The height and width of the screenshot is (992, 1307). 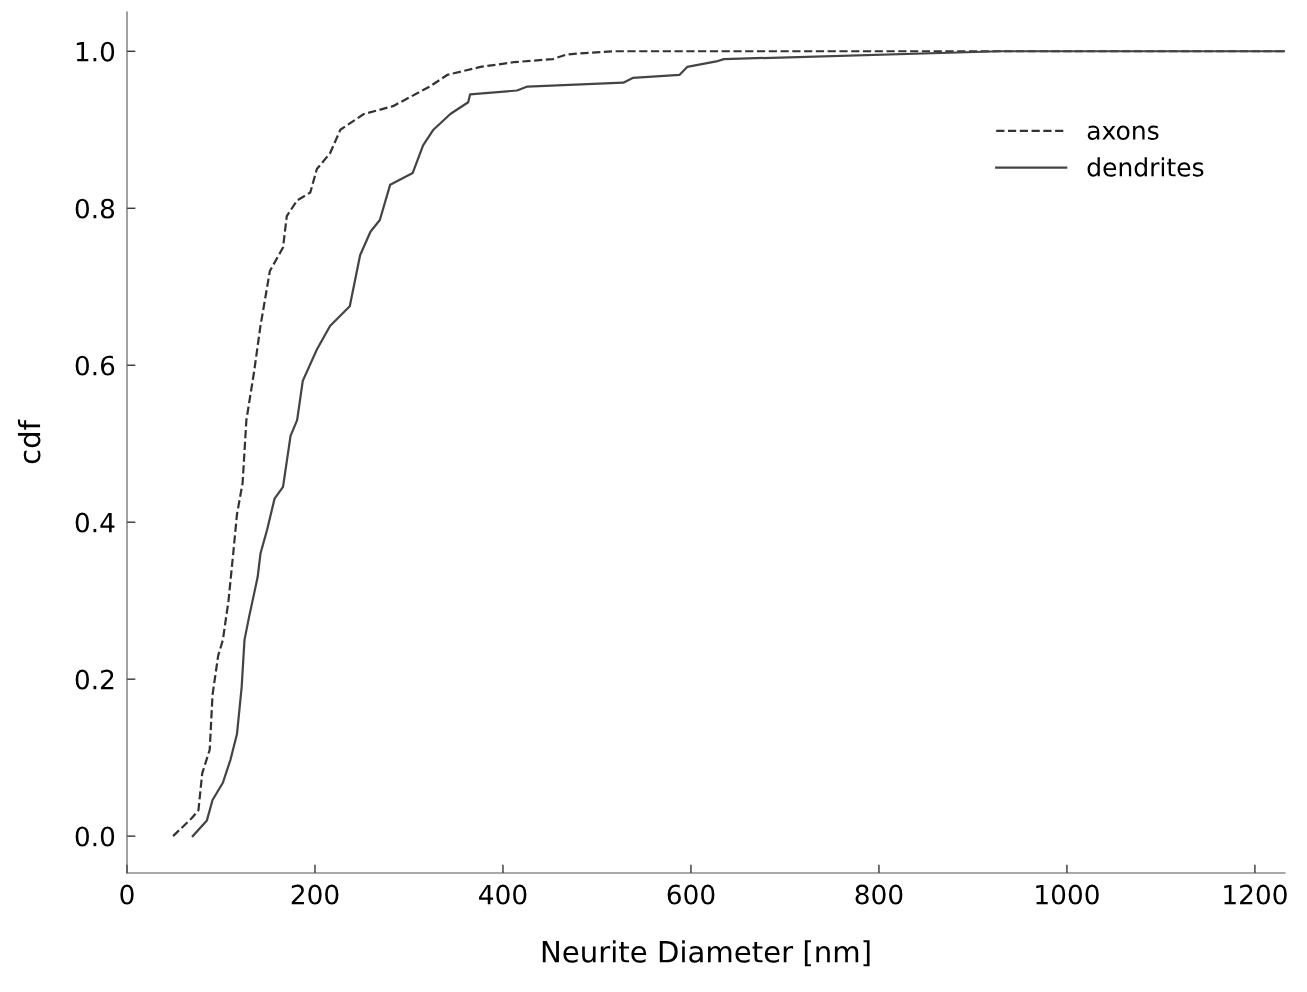 What do you see at coordinates (127, 894) in the screenshot?
I see `x-tick-label: 0` at bounding box center [127, 894].